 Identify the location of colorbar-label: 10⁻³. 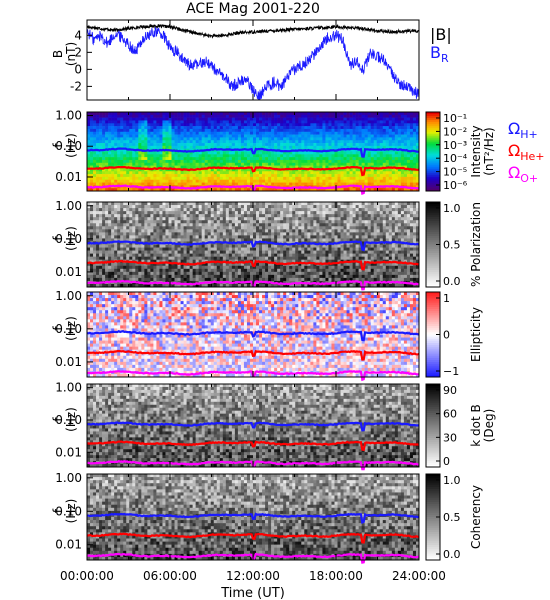
(455, 145).